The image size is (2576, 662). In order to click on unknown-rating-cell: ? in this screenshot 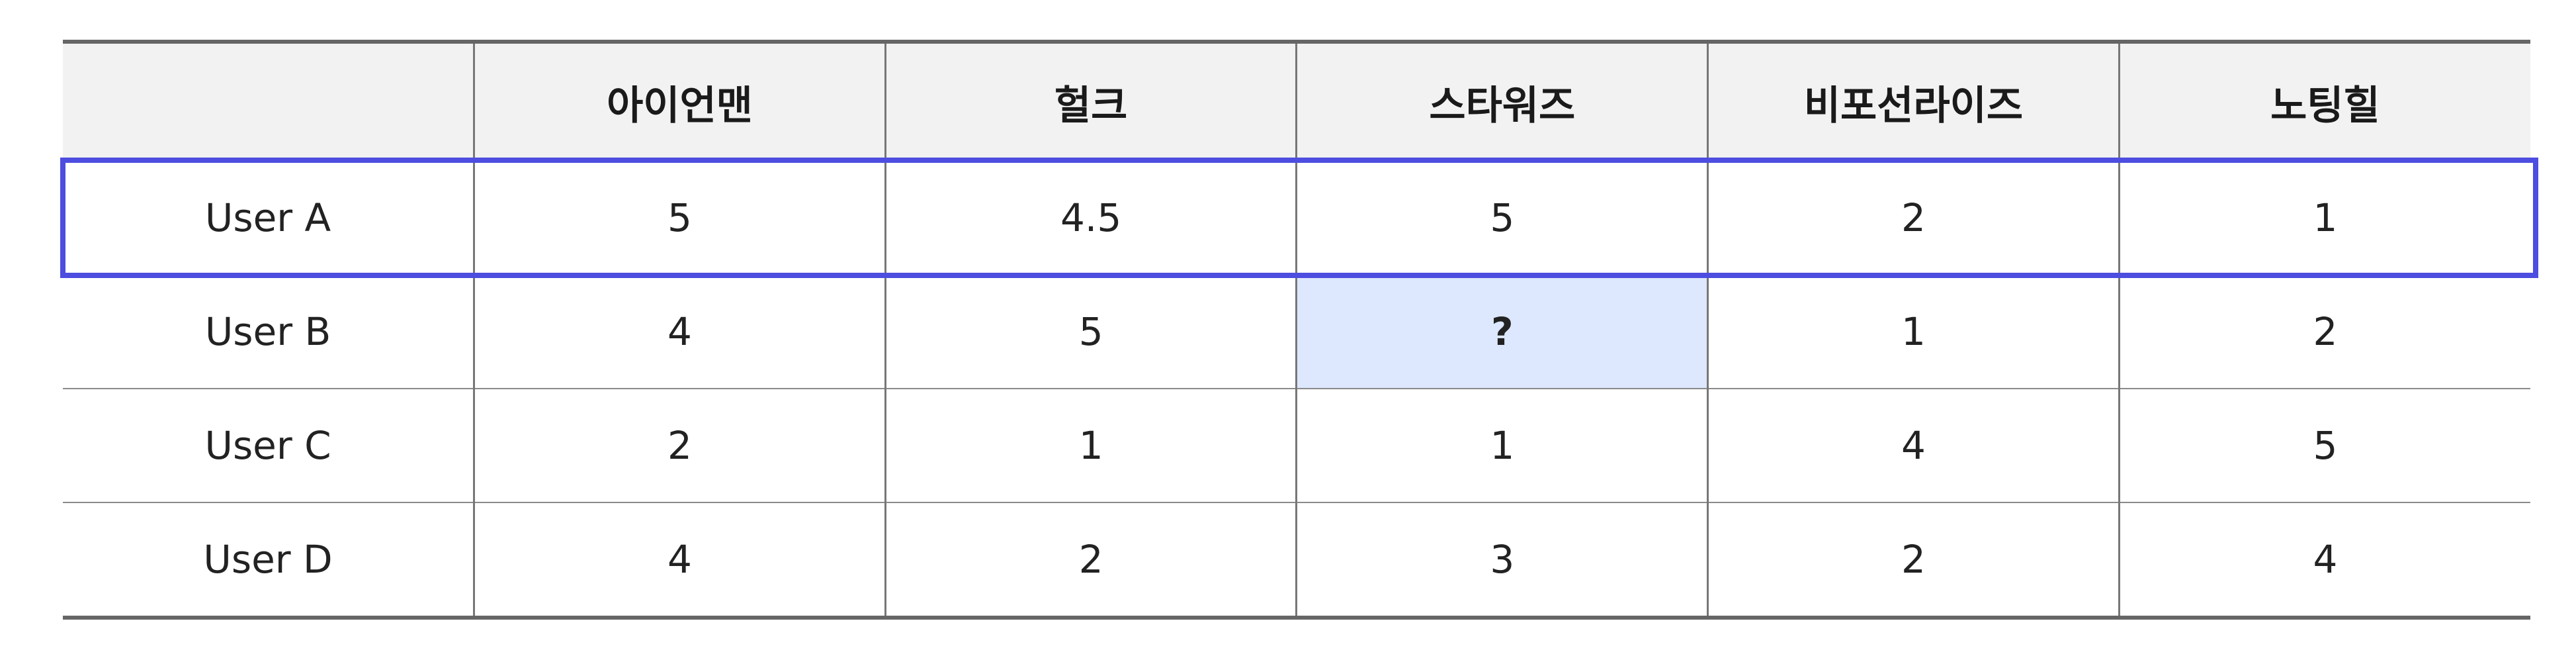, I will do `click(1502, 332)`.